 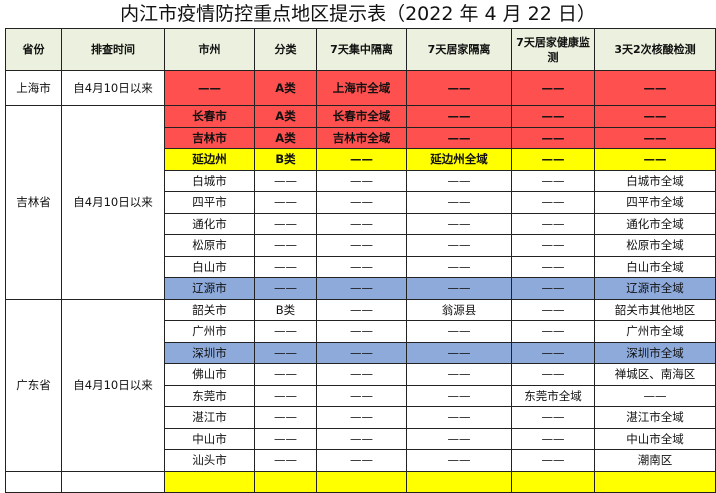 I want to click on header-nucleic-test: 3天2次核酸检测, so click(x=655, y=49).